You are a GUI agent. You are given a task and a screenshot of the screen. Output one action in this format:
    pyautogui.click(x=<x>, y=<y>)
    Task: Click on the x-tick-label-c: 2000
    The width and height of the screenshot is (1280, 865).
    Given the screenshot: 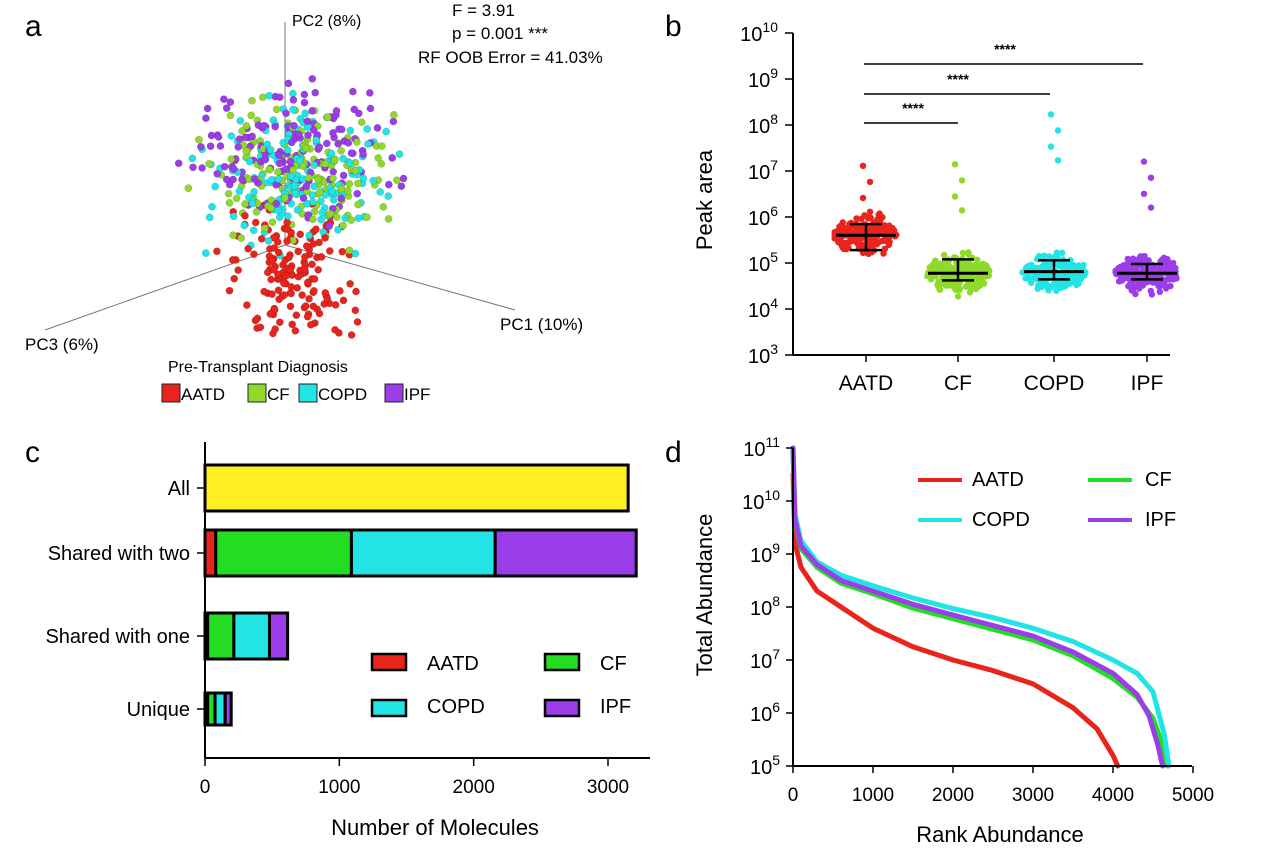 What is the action you would take?
    pyautogui.click(x=474, y=787)
    